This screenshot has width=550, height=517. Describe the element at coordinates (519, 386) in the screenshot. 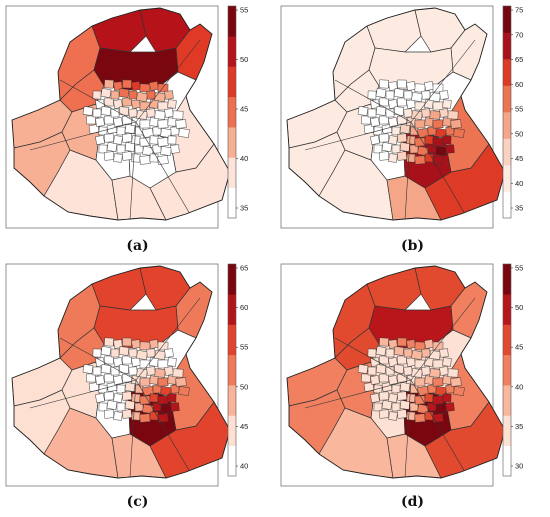

I see `legend-tick-label: 40` at that location.